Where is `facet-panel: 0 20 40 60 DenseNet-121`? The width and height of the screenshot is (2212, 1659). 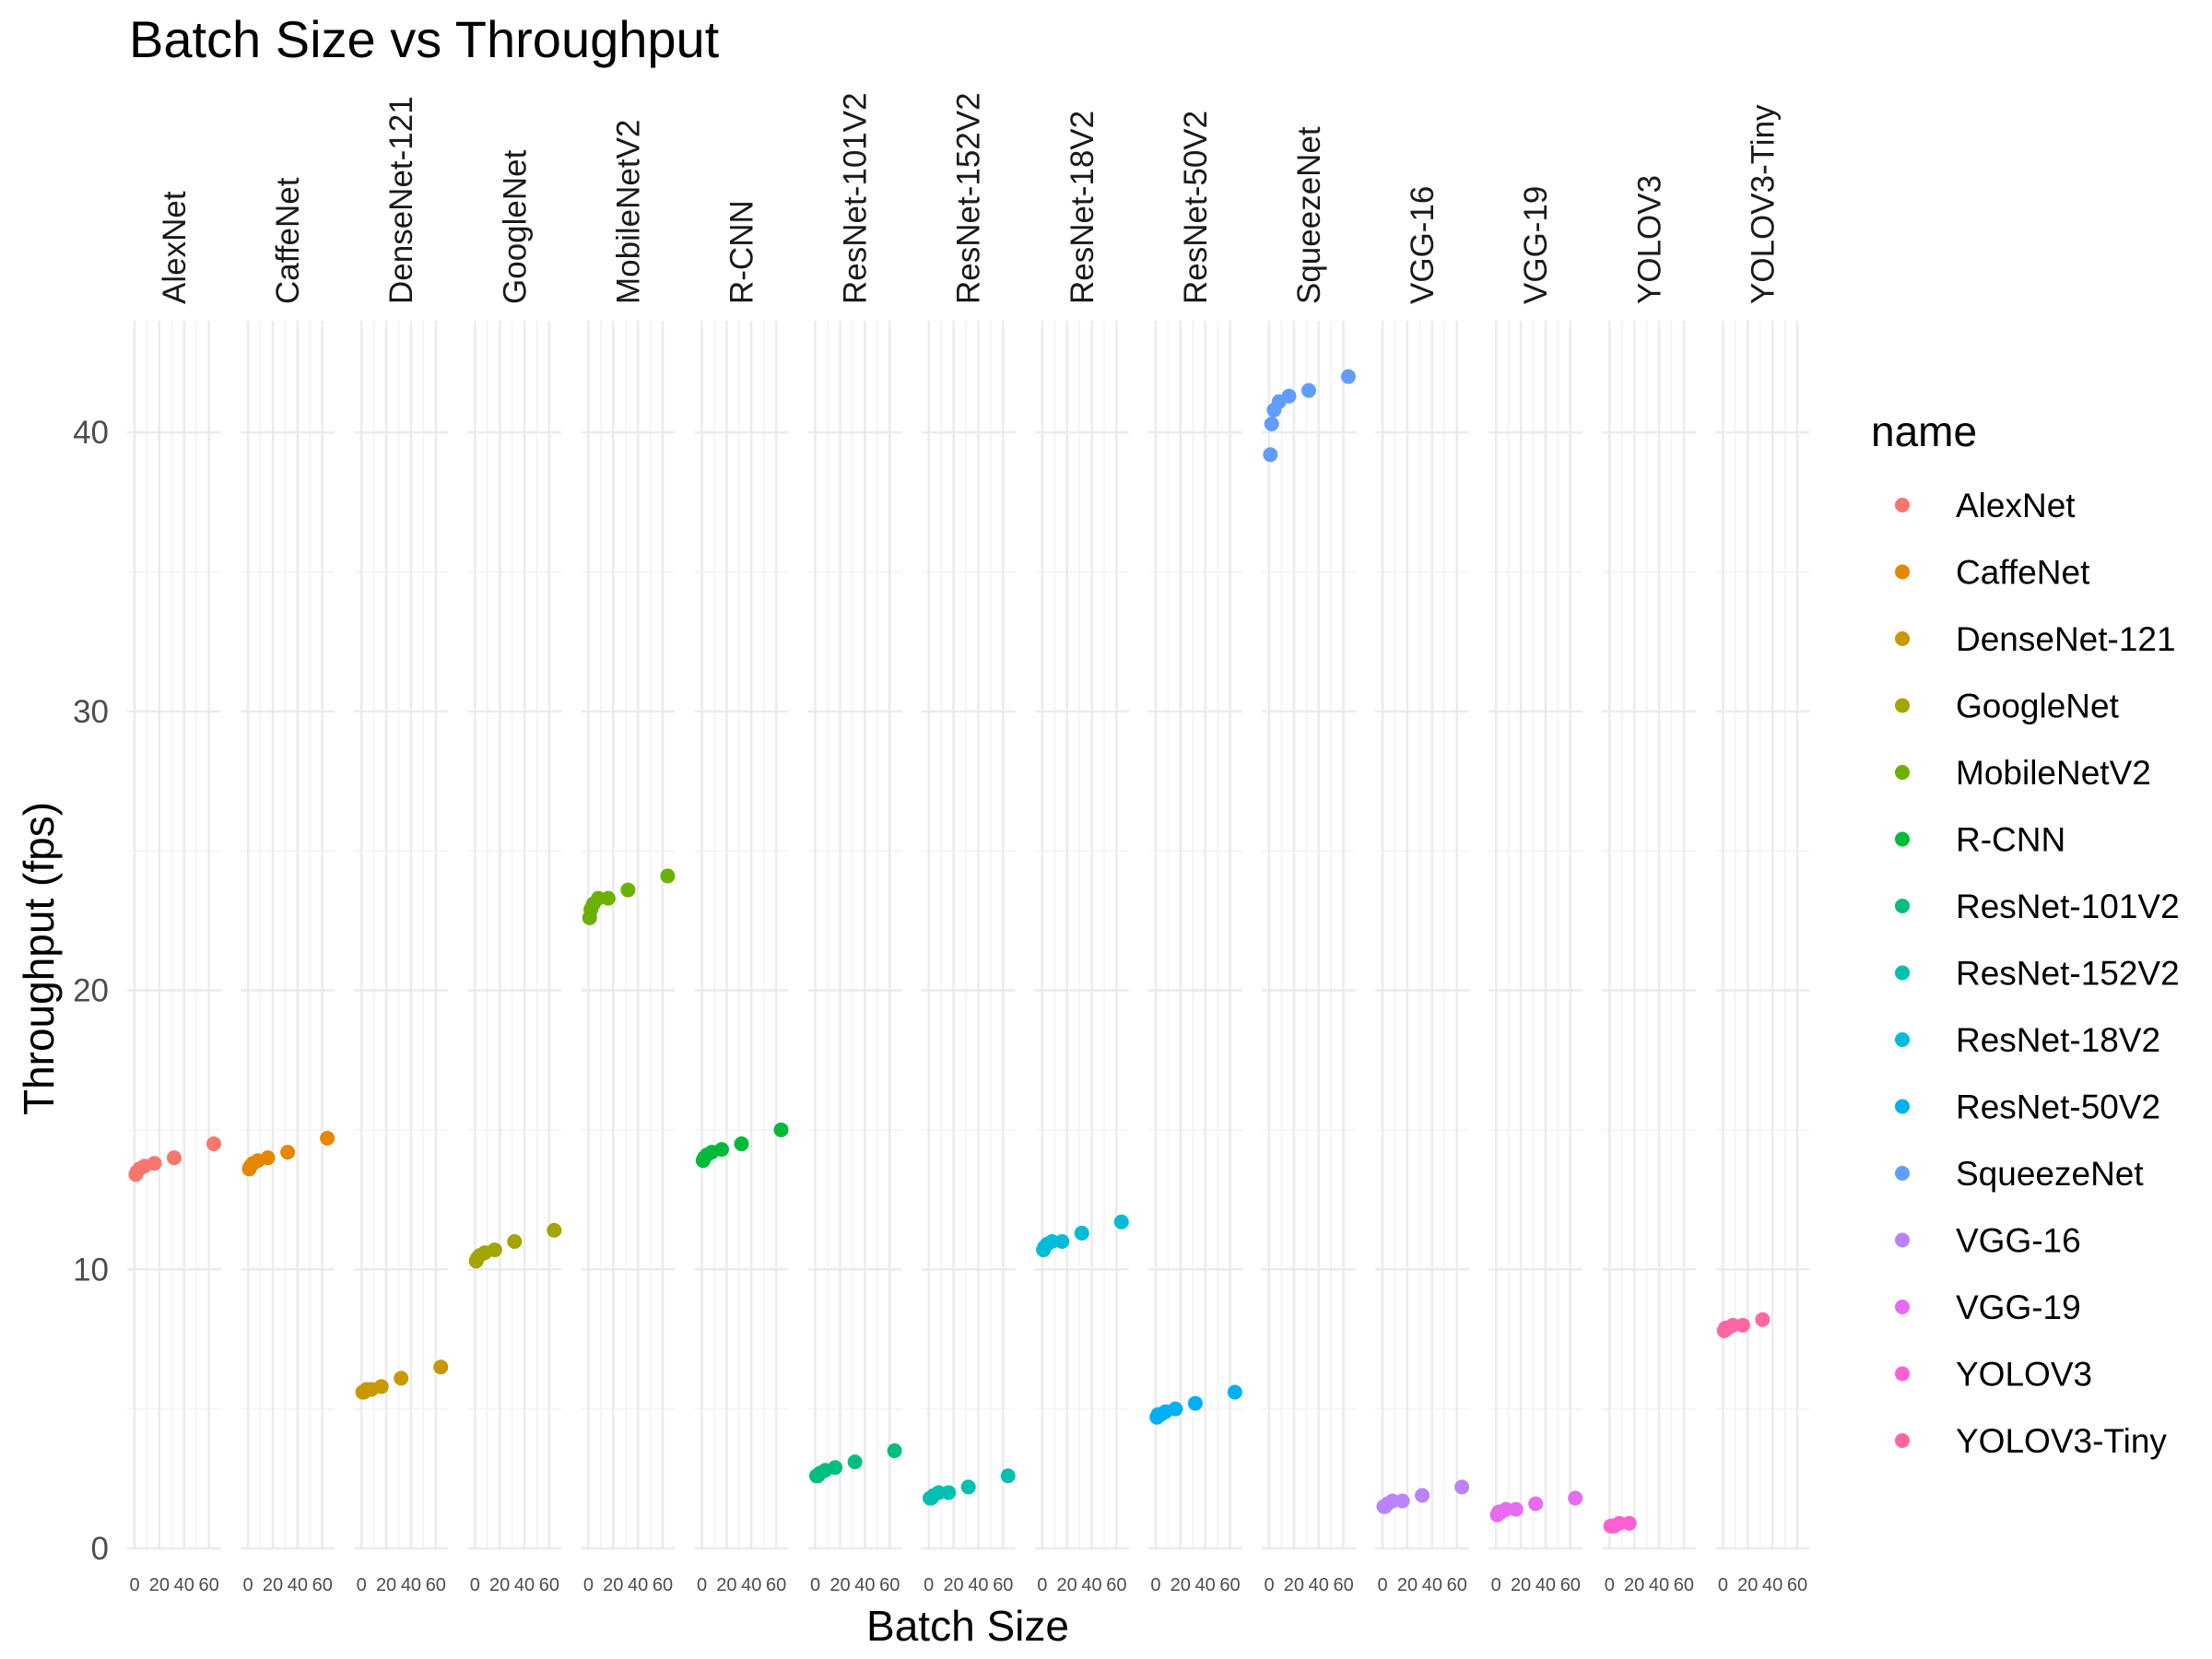 facet-panel: 0 20 40 60 DenseNet-121 is located at coordinates (401, 845).